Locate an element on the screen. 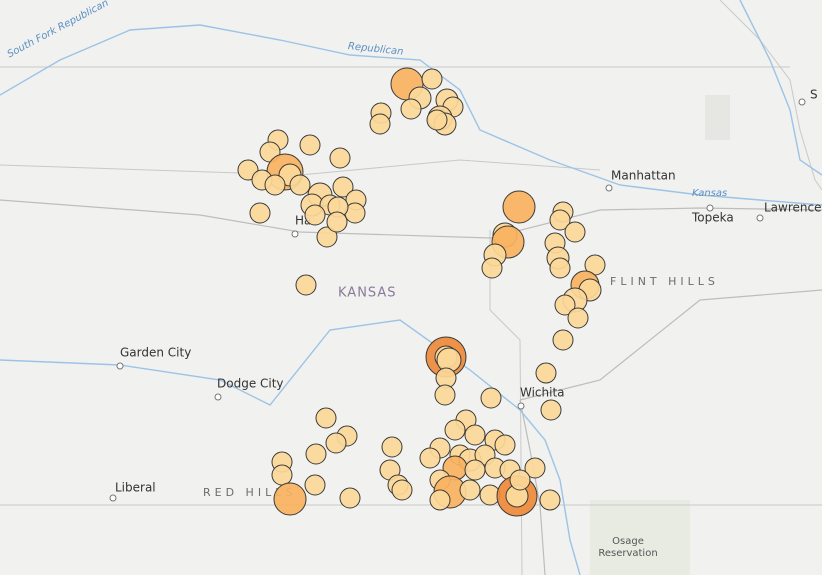 The height and width of the screenshot is (575, 822). region-label: FLINT HILLS is located at coordinates (664, 281).